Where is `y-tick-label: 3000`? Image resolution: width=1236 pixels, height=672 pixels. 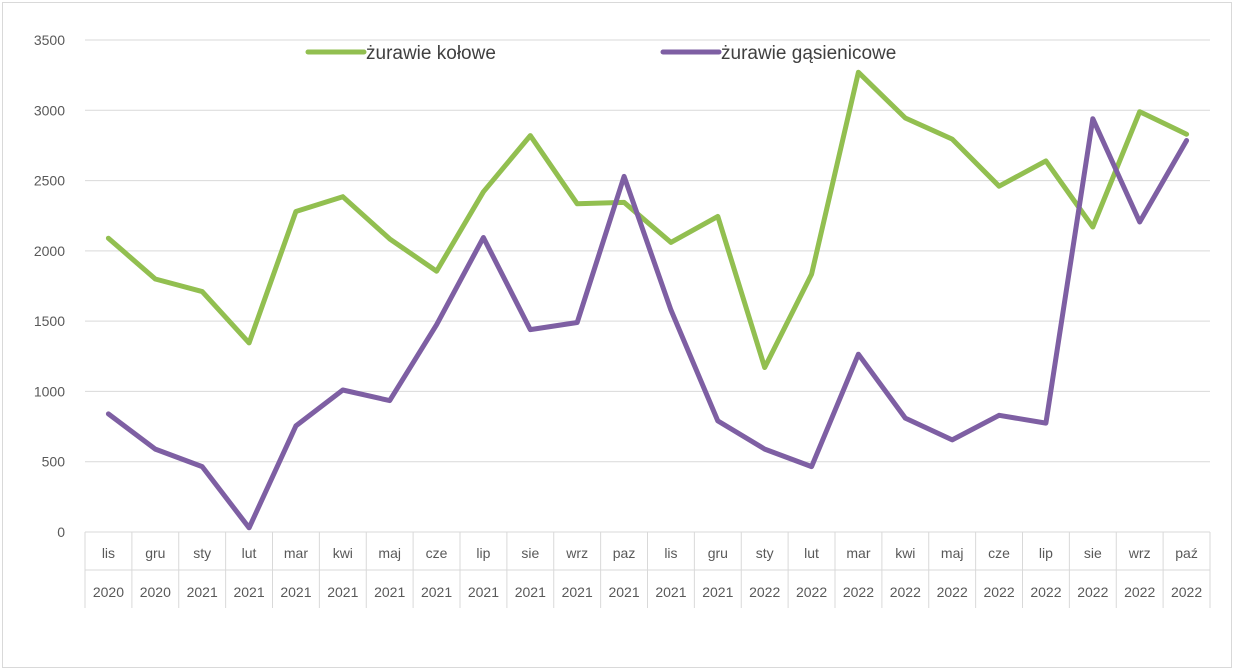 y-tick-label: 3000 is located at coordinates (49, 110).